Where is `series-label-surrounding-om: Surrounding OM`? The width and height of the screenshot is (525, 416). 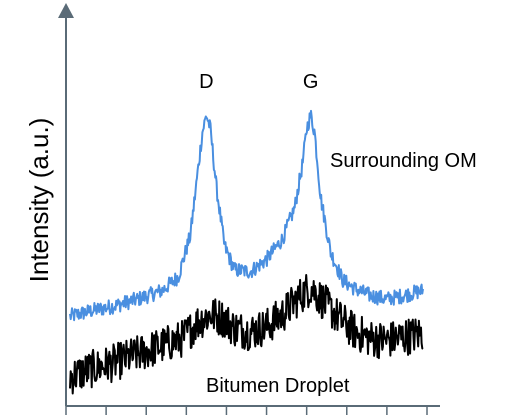 series-label-surrounding-om: Surrounding OM is located at coordinates (403, 161).